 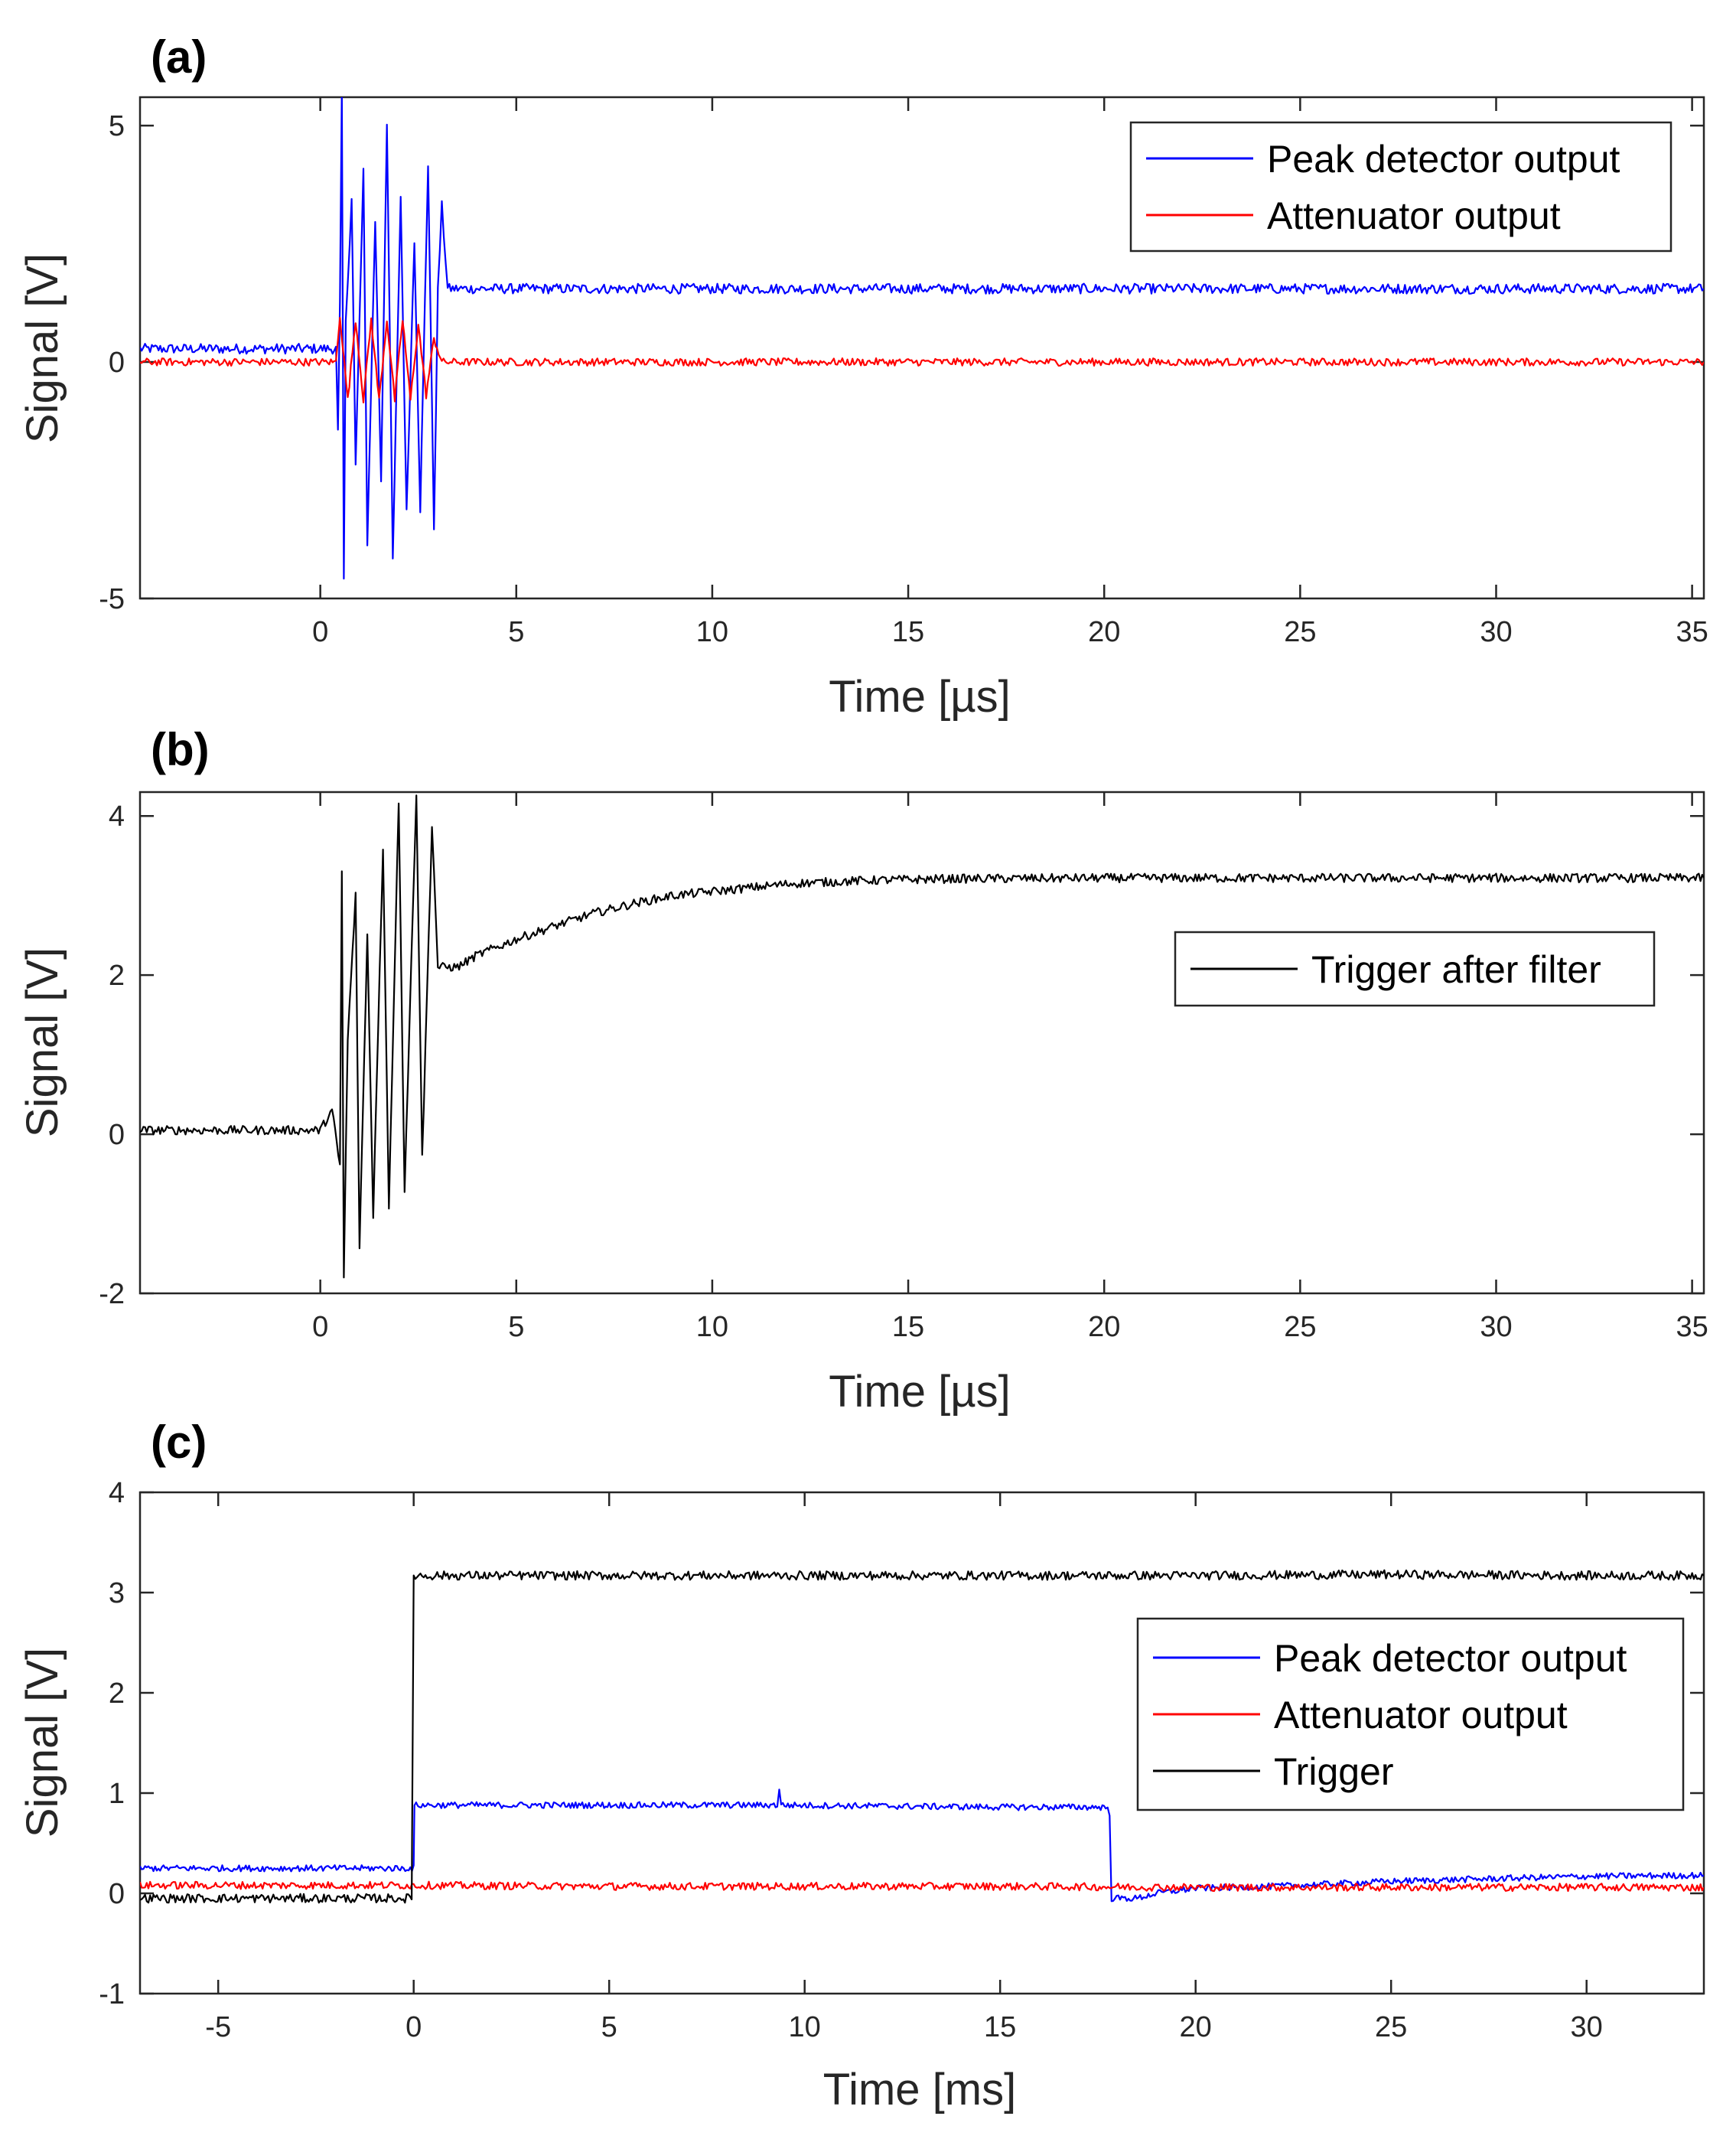 What do you see at coordinates (112, 599) in the screenshot?
I see `y-tick-label: -5` at bounding box center [112, 599].